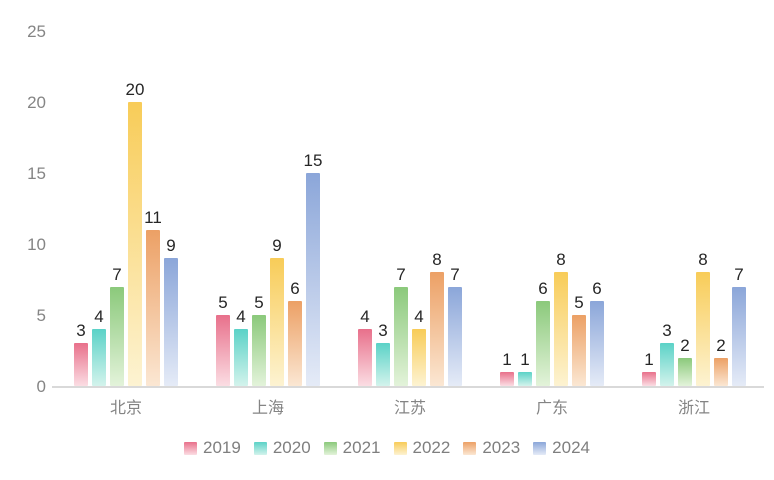 The height and width of the screenshot is (480, 774). I want to click on legend-item-2023: 2023, so click(491, 448).